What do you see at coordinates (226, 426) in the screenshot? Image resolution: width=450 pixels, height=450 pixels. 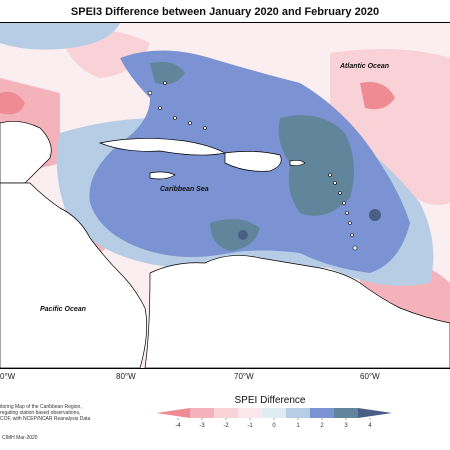 I see `legend-tick-label: -2` at bounding box center [226, 426].